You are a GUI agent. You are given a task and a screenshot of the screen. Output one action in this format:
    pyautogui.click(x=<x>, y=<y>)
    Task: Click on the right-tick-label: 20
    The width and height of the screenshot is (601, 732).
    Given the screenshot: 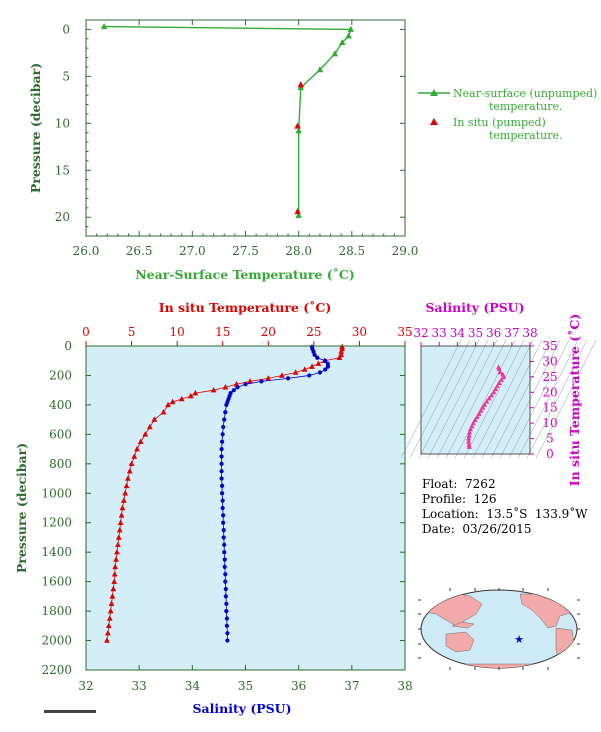 What is the action you would take?
    pyautogui.click(x=549, y=392)
    